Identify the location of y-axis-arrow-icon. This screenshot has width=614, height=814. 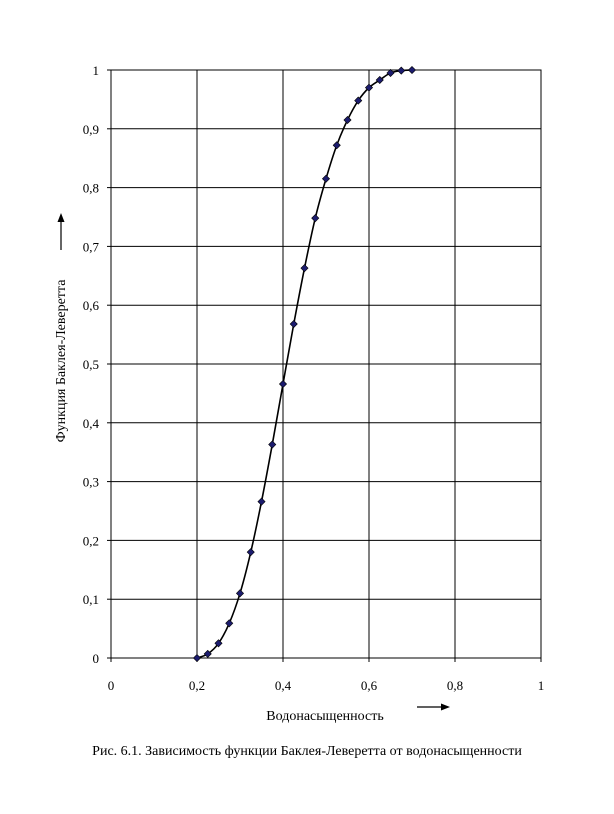
(61, 231).